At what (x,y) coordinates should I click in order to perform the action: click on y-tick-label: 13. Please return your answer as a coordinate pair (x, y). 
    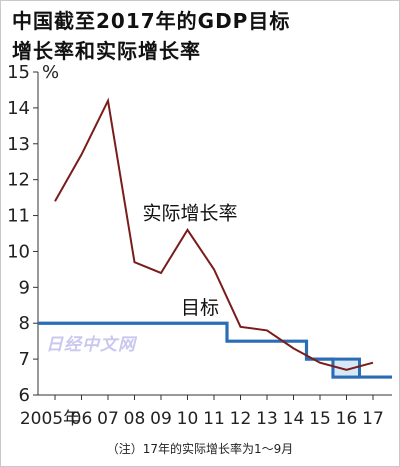
    Looking at the image, I should click on (18, 144).